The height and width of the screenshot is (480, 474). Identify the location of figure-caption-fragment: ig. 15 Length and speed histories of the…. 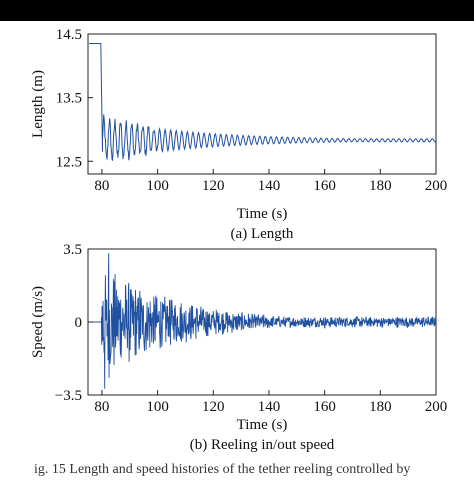
(222, 469).